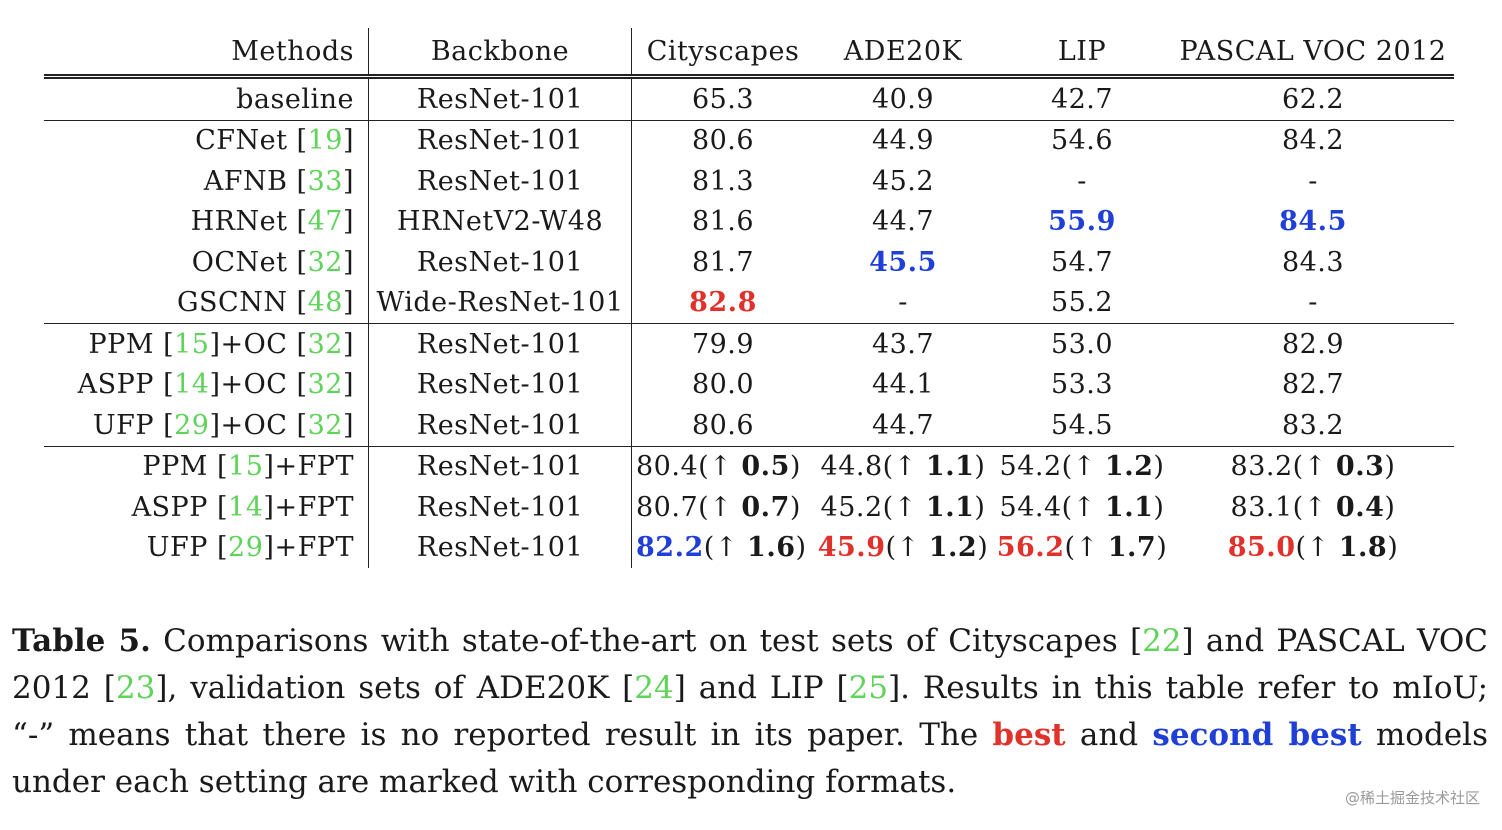 Image resolution: width=1502 pixels, height=830 pixels. I want to click on method-cell: UFP [29]+OC [32], so click(206, 425).